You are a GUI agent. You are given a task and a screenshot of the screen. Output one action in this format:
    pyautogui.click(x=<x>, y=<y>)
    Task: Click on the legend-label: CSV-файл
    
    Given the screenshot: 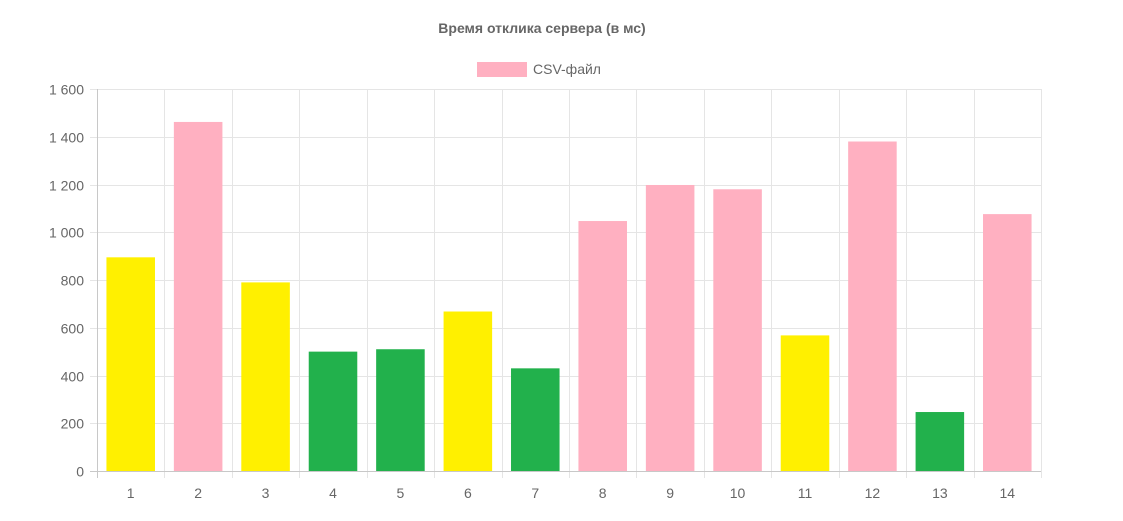 What is the action you would take?
    pyautogui.click(x=567, y=69)
    